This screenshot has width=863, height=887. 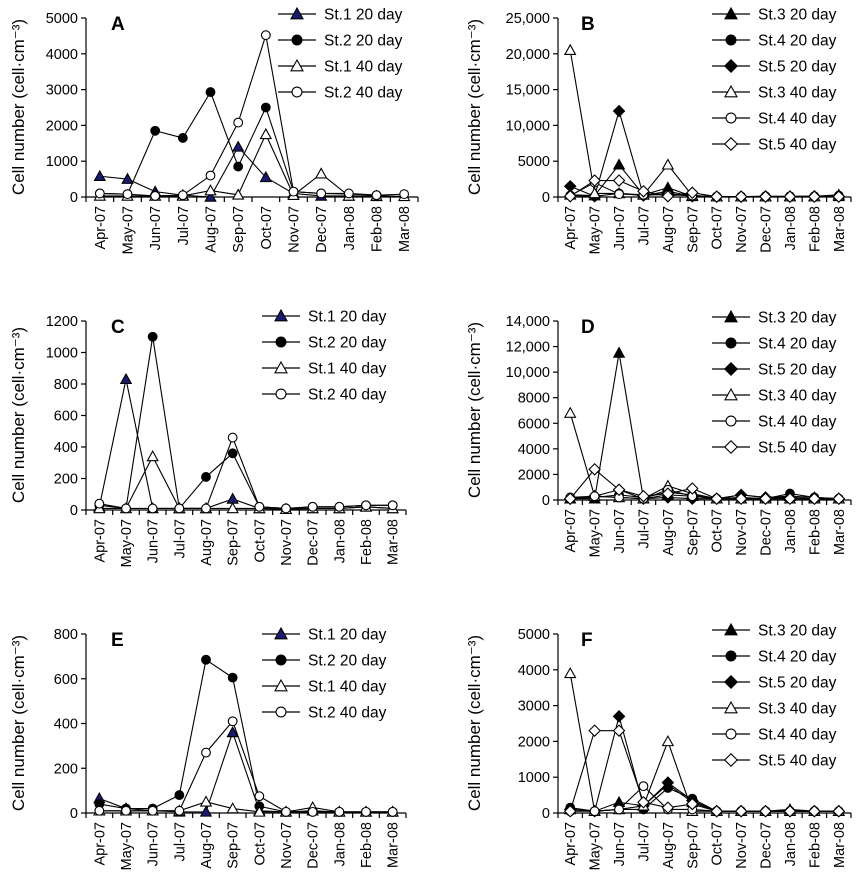 What do you see at coordinates (127, 543) in the screenshot?
I see `x-tick-label: May-07` at bounding box center [127, 543].